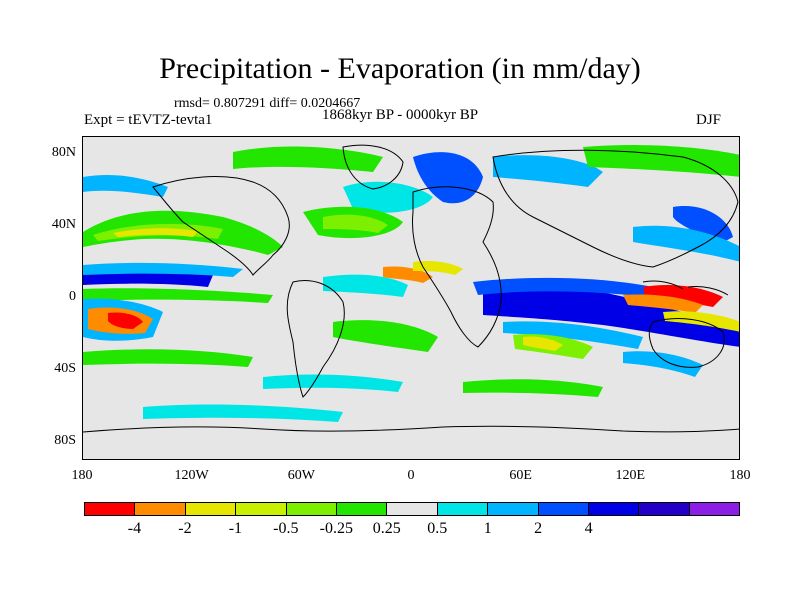 This screenshot has width=800, height=600. Describe the element at coordinates (400, 68) in the screenshot. I see `map-title: Precipitation - Evaporation (in mm/day)` at that location.